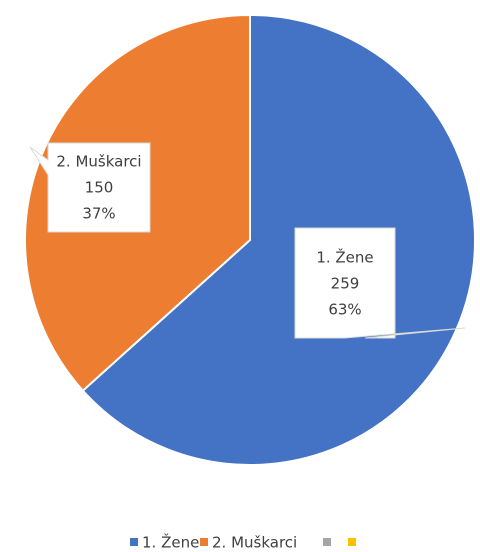 The image size is (480, 552). Describe the element at coordinates (99, 188) in the screenshot. I see `value-label: 150` at that location.